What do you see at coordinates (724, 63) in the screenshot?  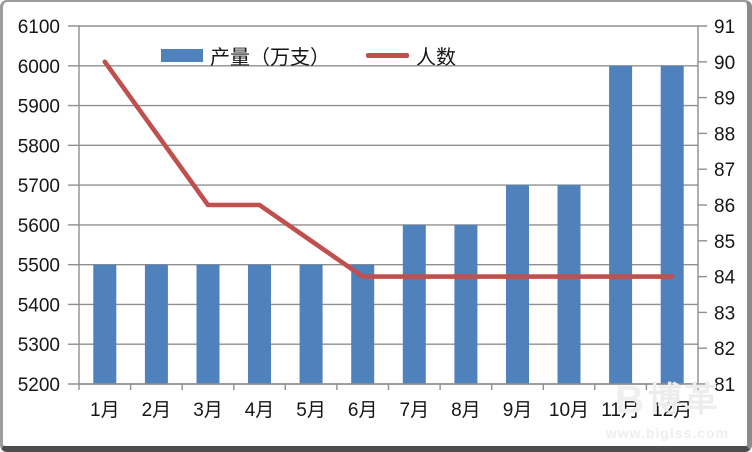 I see `right-axis-label: 90` at bounding box center [724, 63].